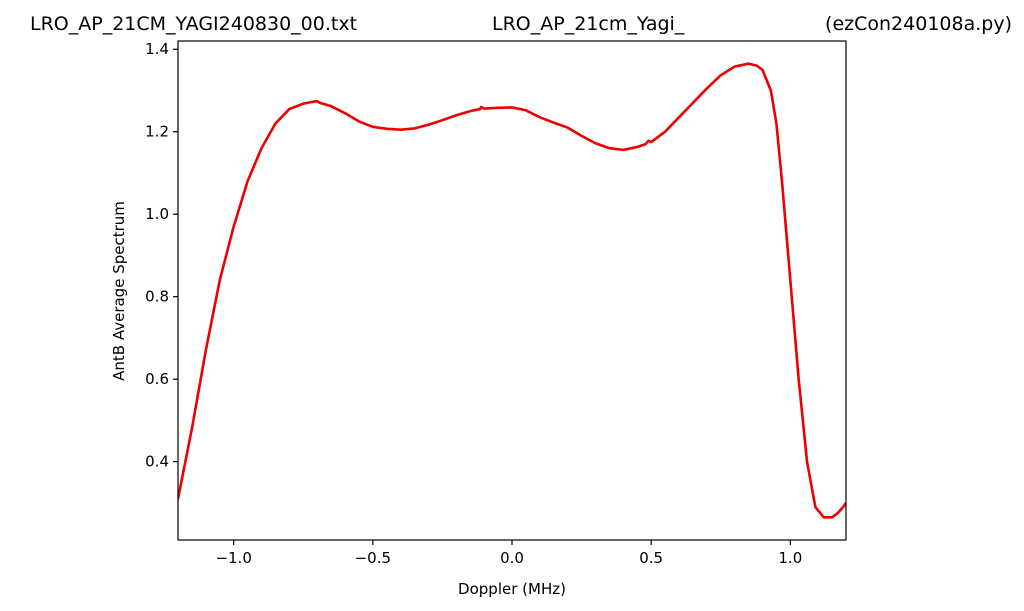 The height and width of the screenshot is (611, 1024). Describe the element at coordinates (512, 558) in the screenshot. I see `x-tick-label: 0.0` at that location.